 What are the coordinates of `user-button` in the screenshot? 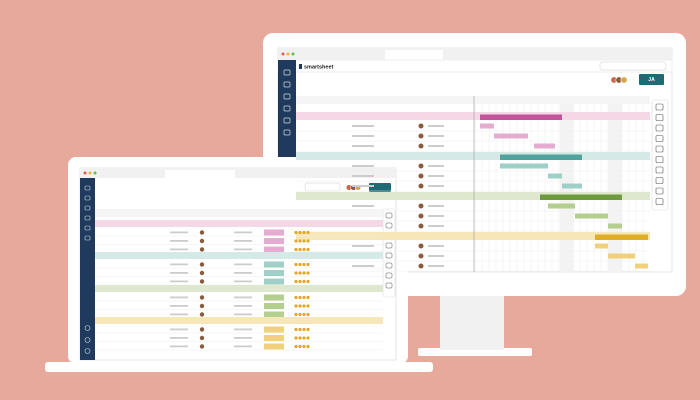 It's located at (651, 79).